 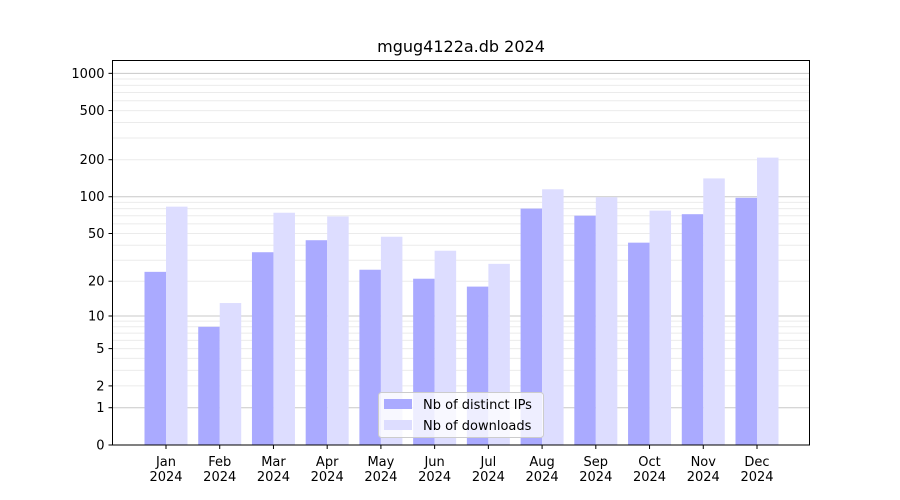 What do you see at coordinates (461, 46) in the screenshot?
I see `chart-title: mgug4122a.db 2024` at bounding box center [461, 46].